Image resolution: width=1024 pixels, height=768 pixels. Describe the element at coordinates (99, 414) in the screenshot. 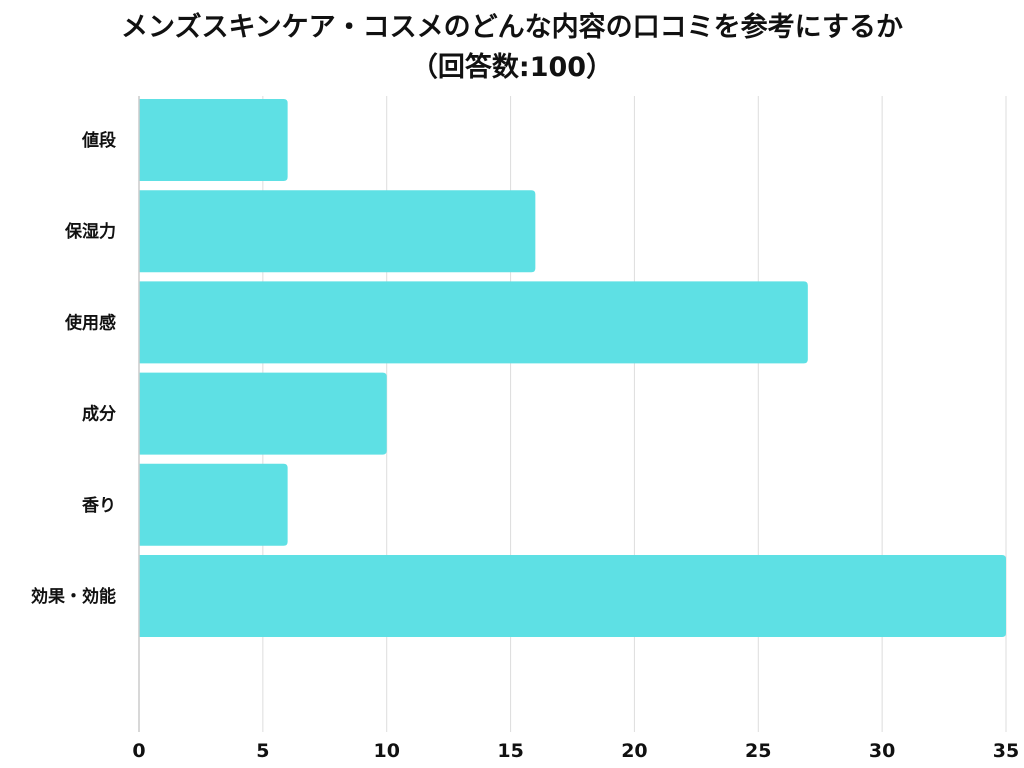

I see `category-label: 成分` at that location.